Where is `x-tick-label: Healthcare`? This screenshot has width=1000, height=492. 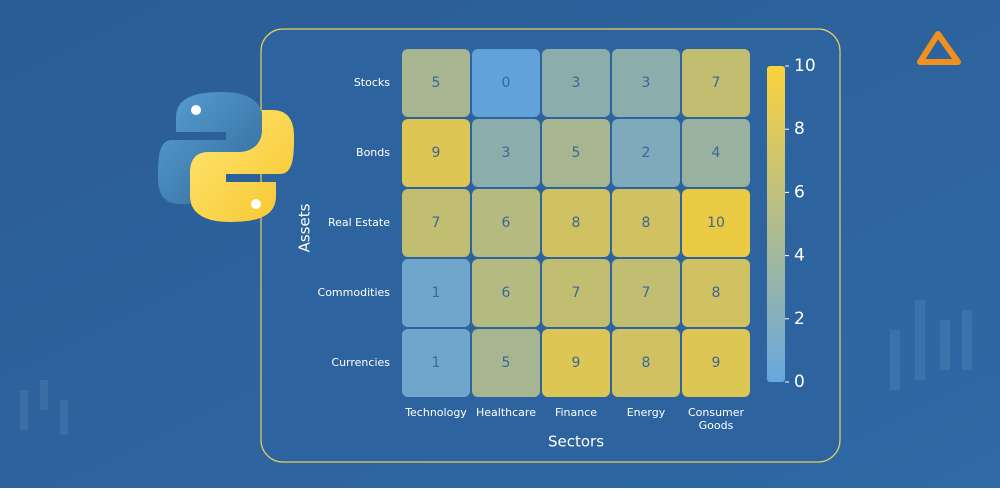 x-tick-label: Healthcare is located at coordinates (506, 412).